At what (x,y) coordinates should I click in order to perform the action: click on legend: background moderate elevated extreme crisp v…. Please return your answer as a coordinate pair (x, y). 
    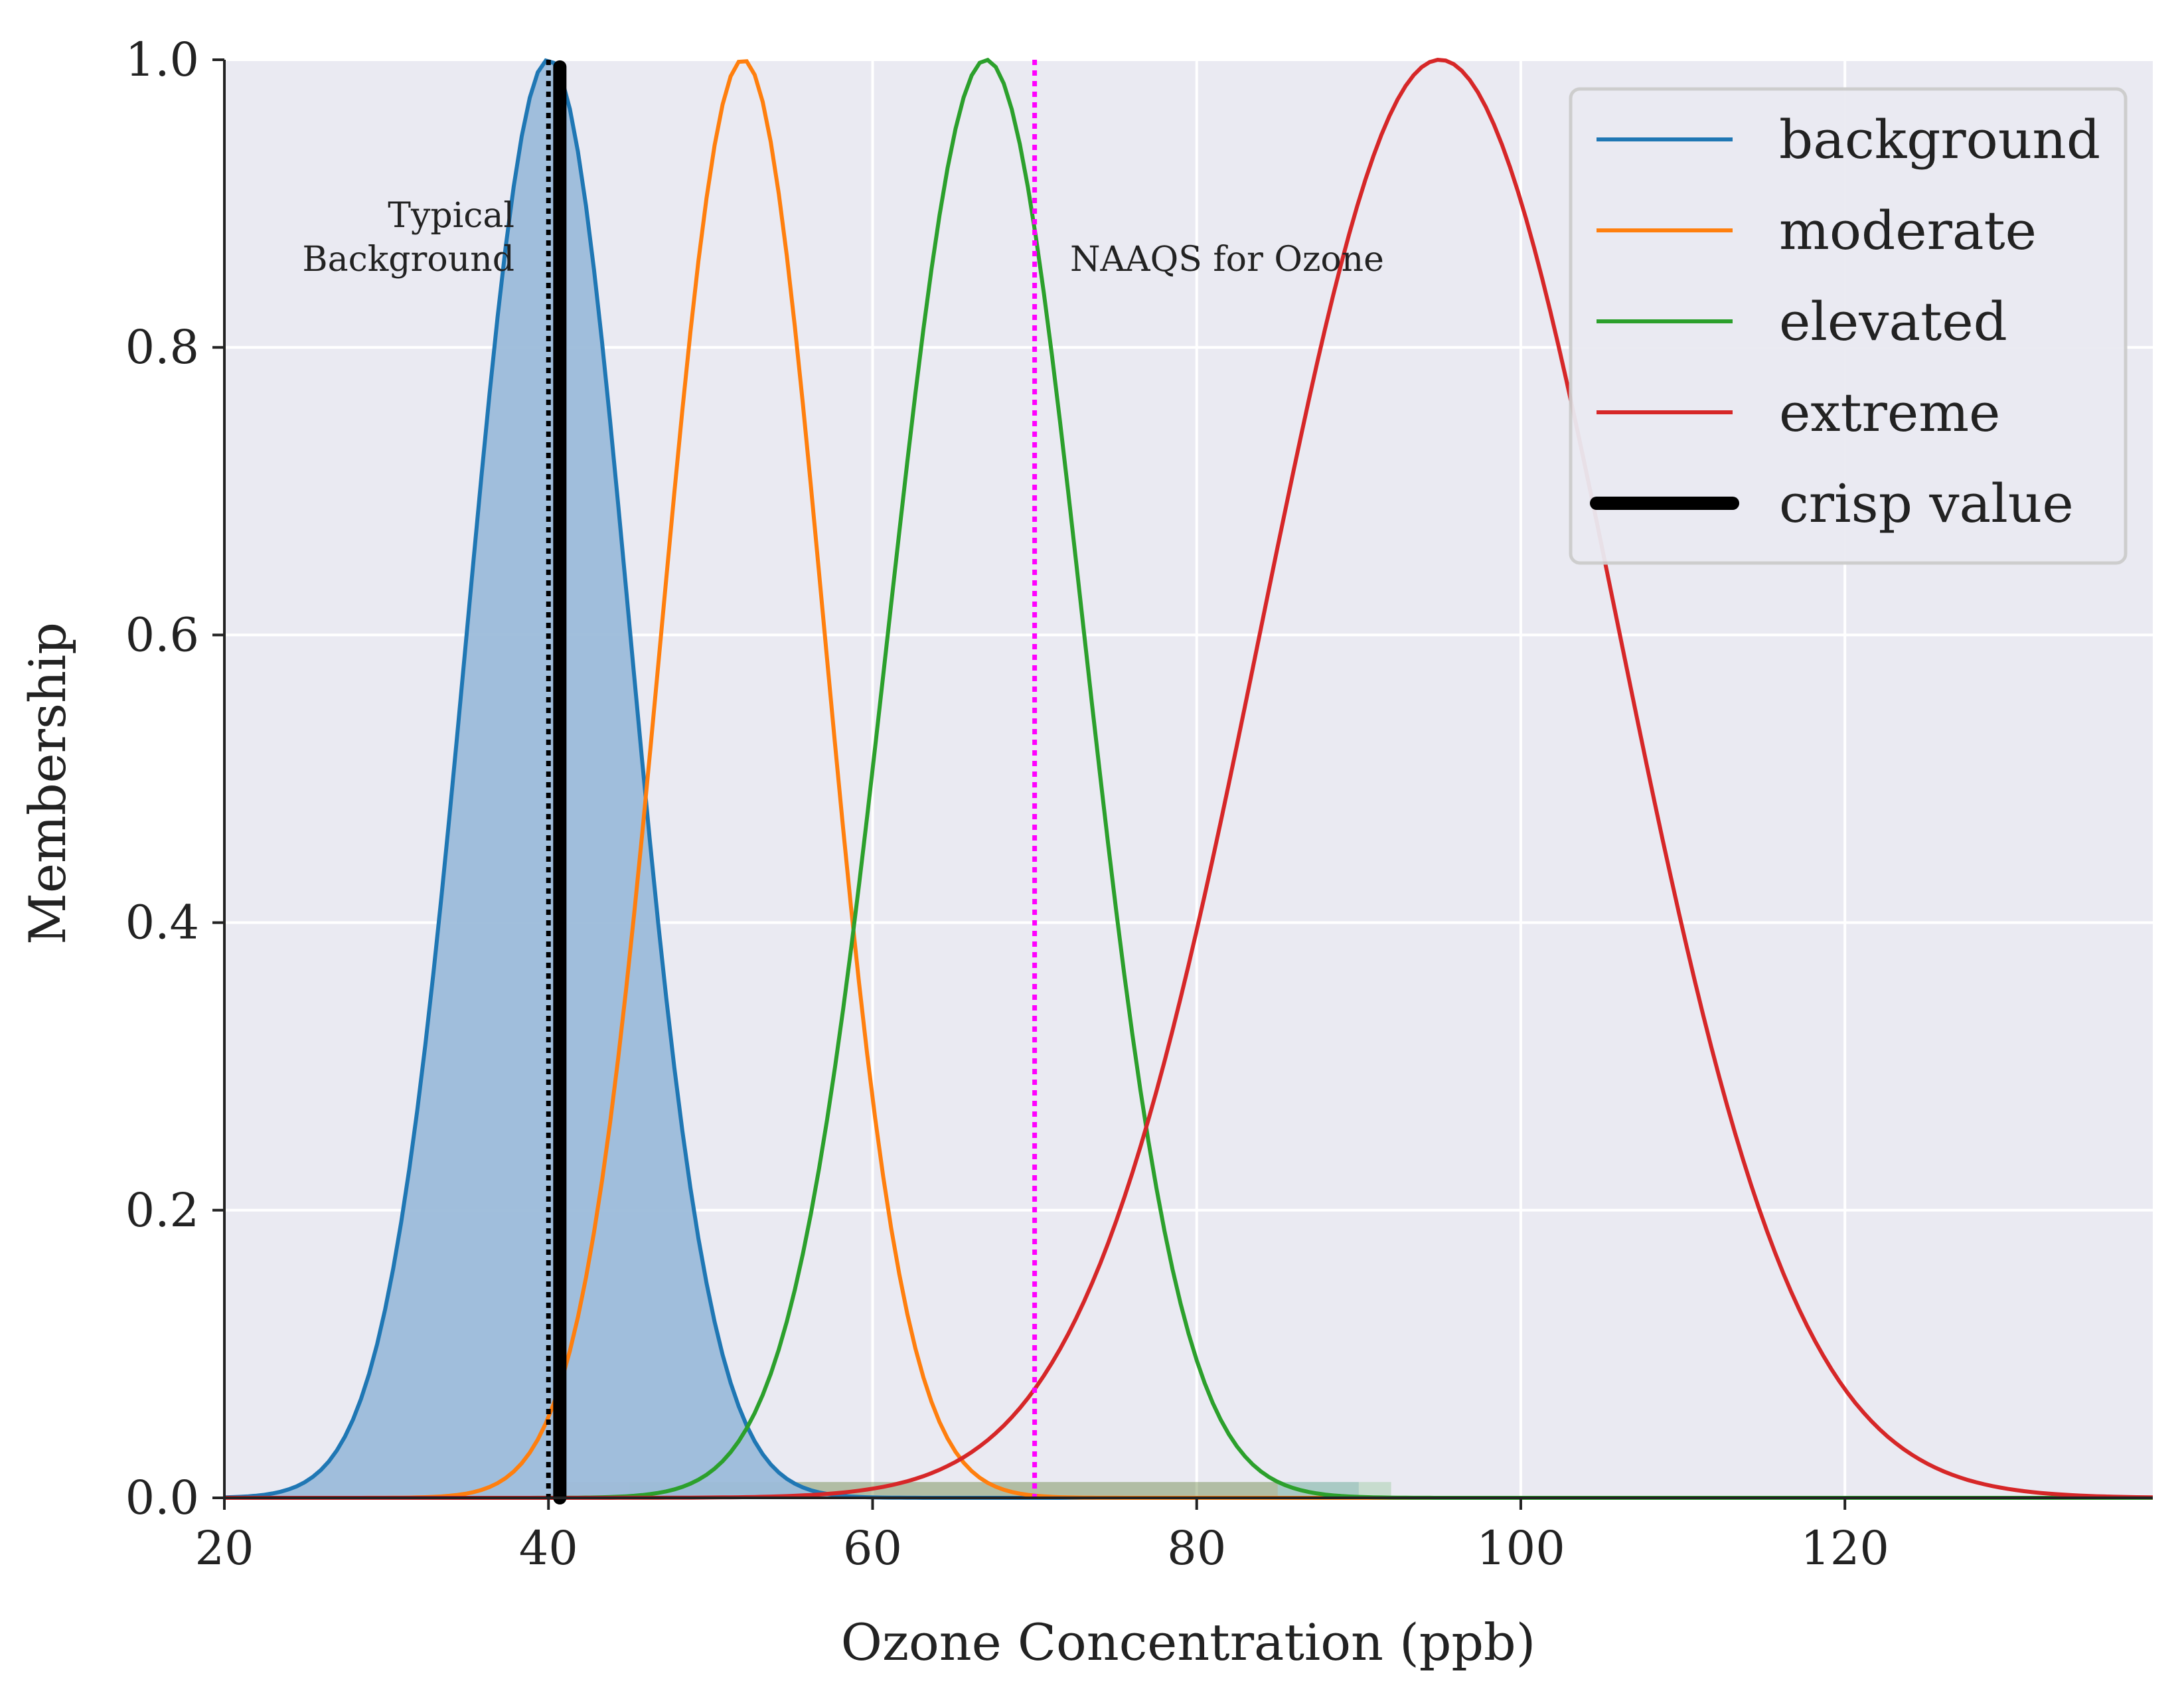
    Looking at the image, I should click on (1848, 326).